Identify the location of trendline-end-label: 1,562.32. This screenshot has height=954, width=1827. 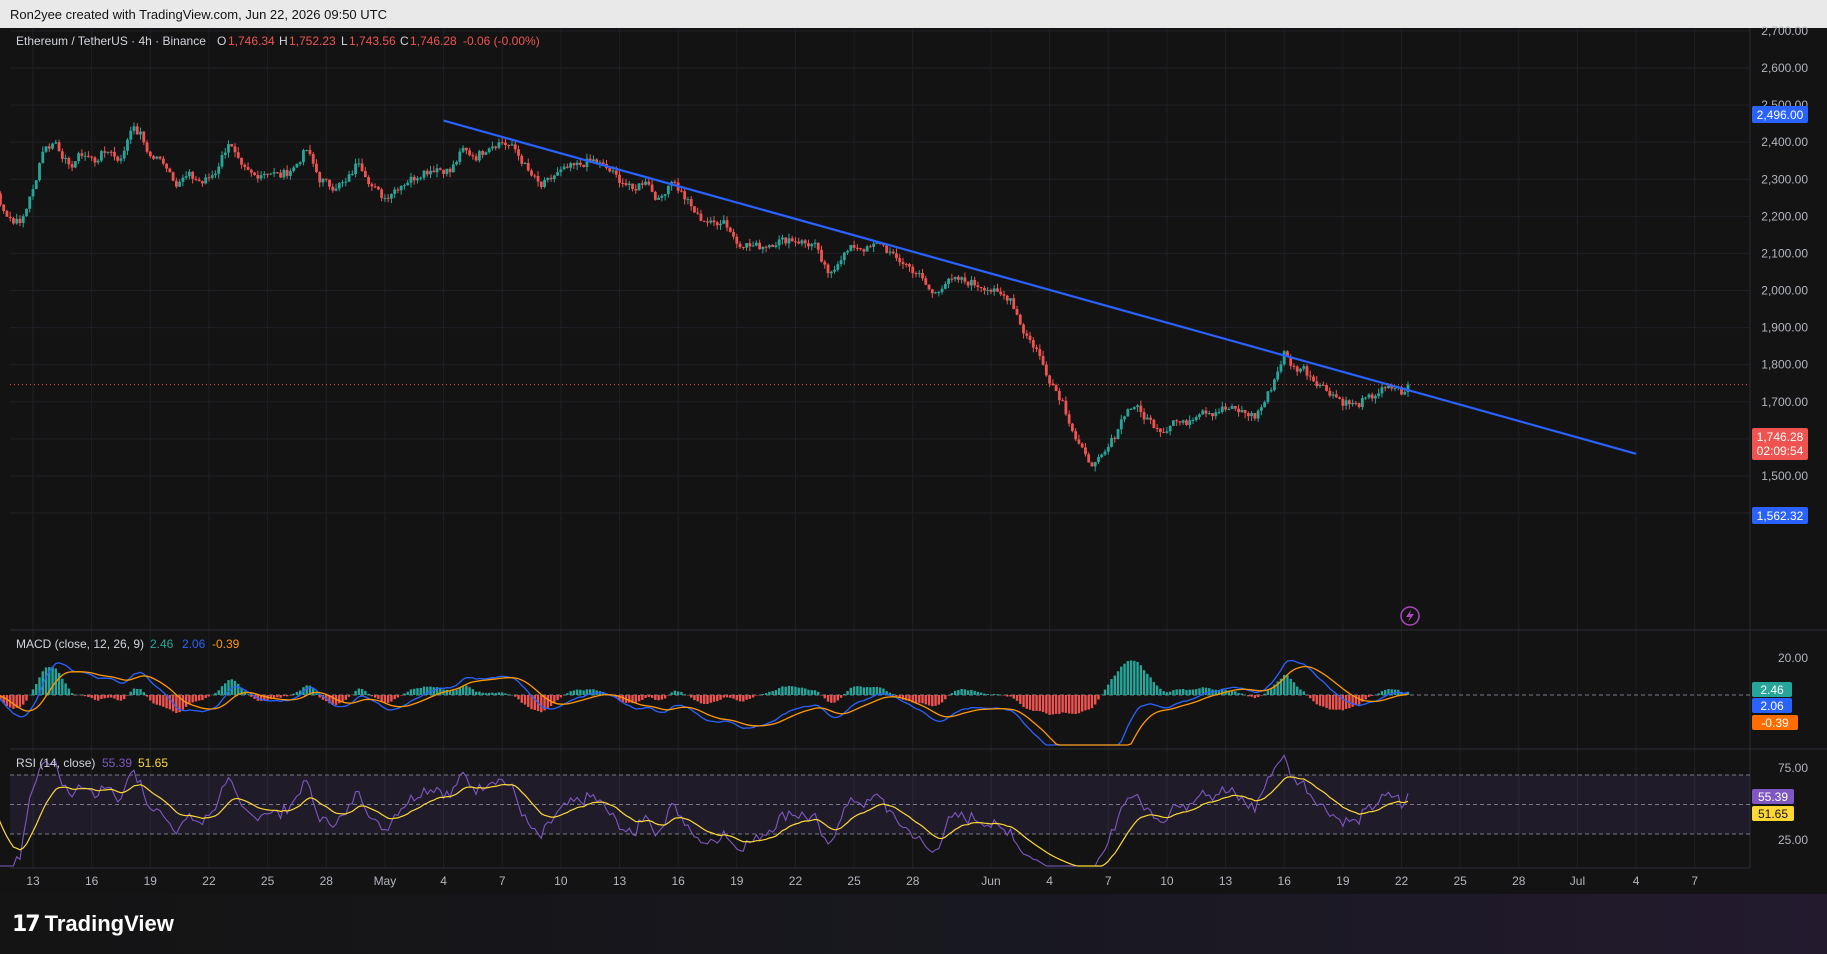
(1780, 516).